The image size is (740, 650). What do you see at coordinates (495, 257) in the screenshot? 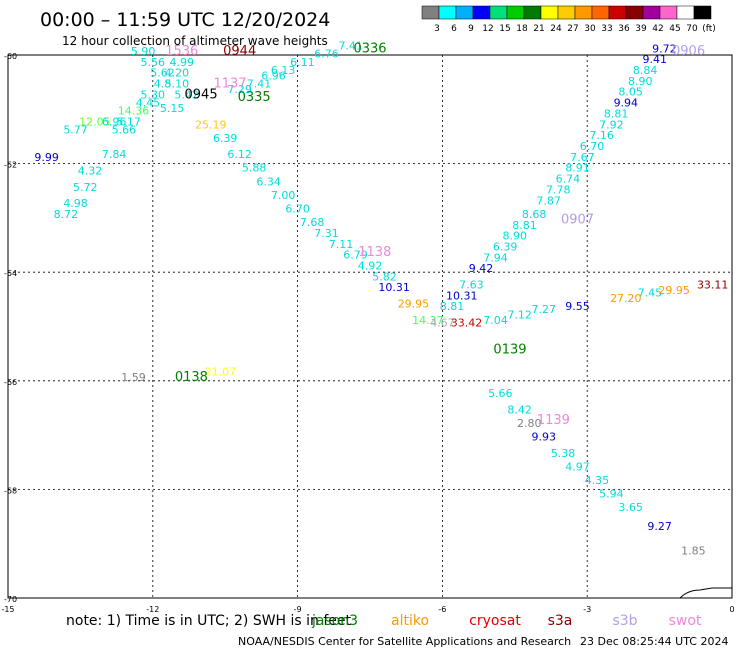
I see `wave-height-value: 7.94` at bounding box center [495, 257].